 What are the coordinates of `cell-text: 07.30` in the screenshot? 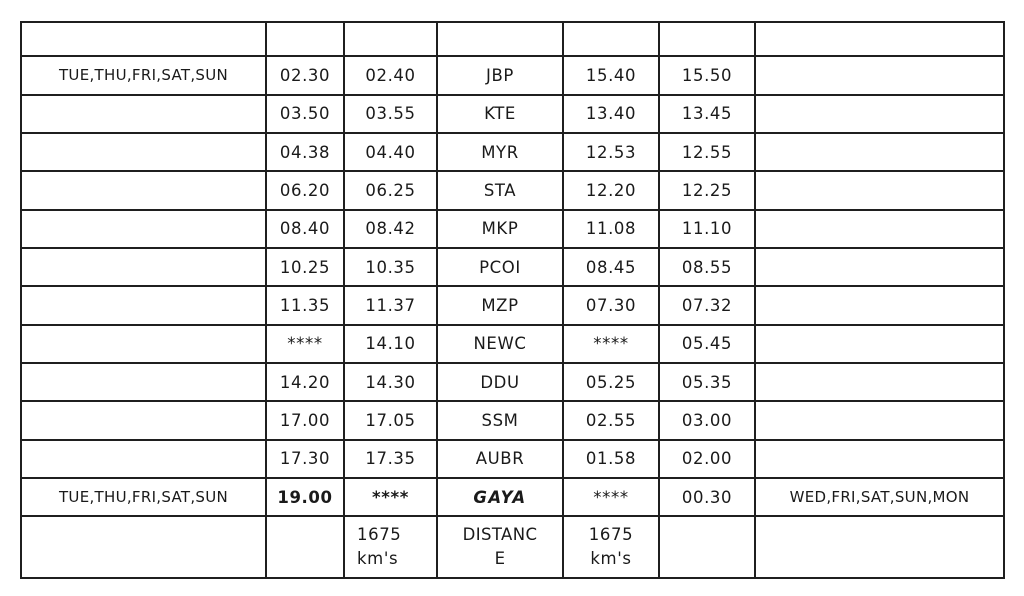 It's located at (611, 306).